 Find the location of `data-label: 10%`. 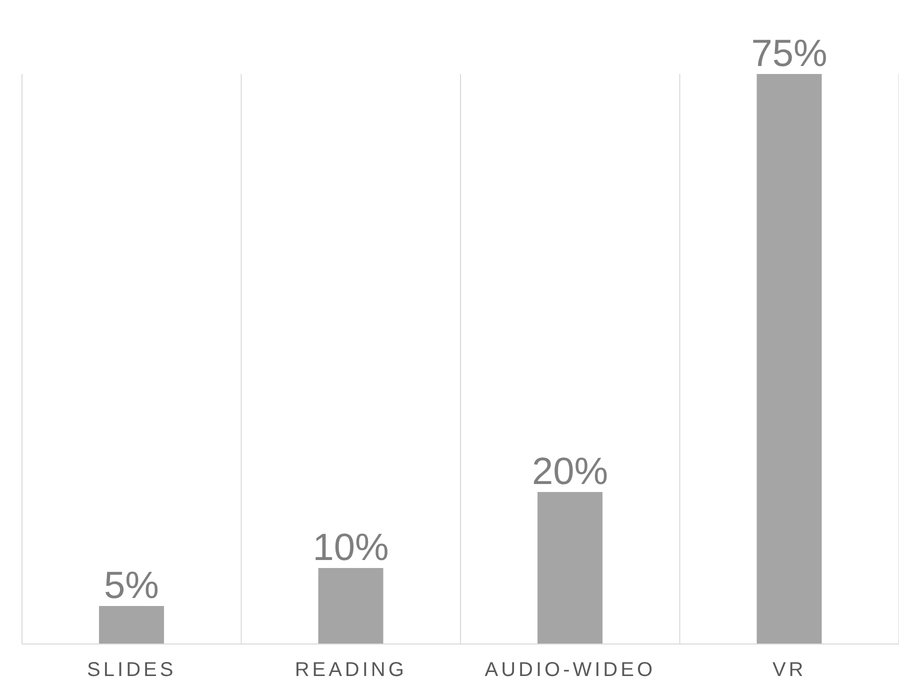

data-label: 10% is located at coordinates (350, 548).